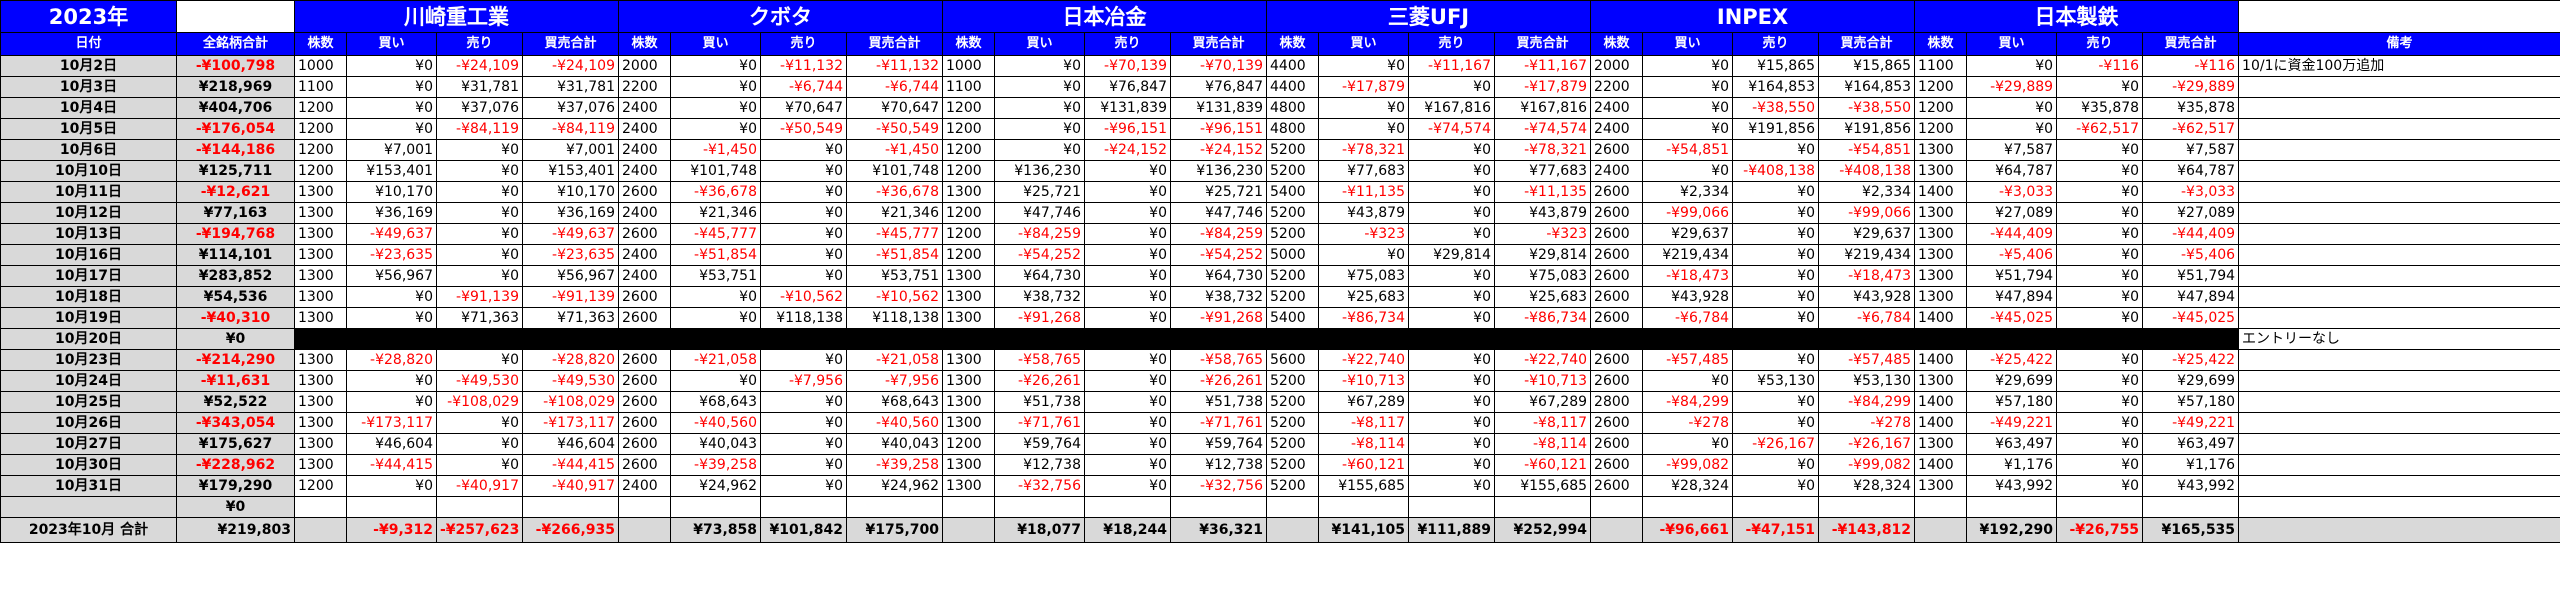 This screenshot has width=2560, height=612. Describe the element at coordinates (479, 381) in the screenshot. I see `sell-cell: -¥49,530` at that location.